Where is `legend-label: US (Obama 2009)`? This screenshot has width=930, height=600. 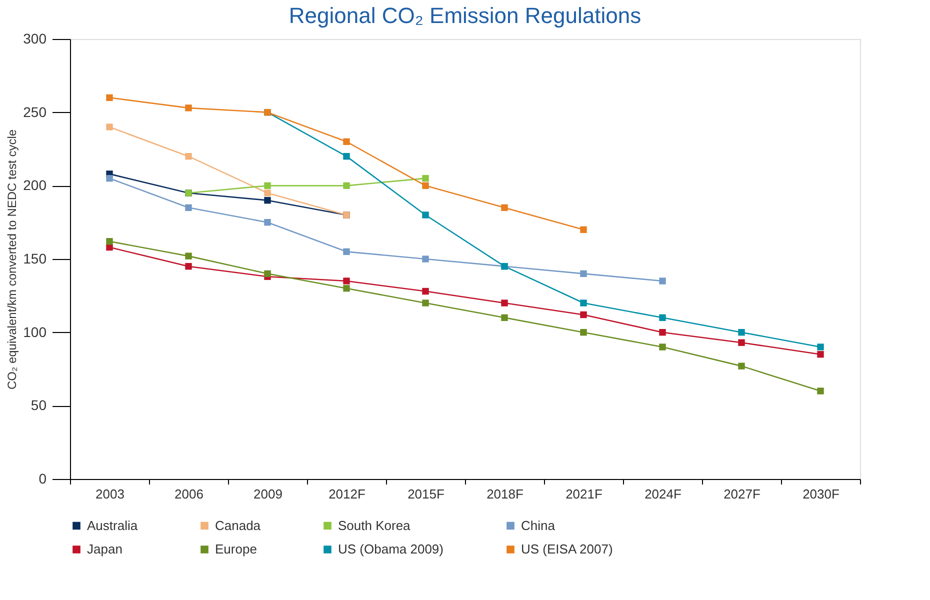
legend-label: US (Obama 2009) is located at coordinates (391, 549).